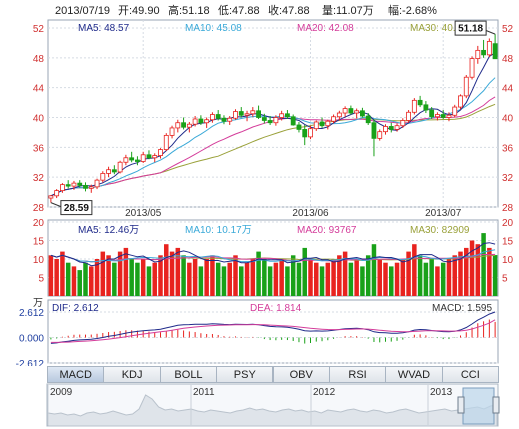 This screenshot has height=429, width=519. Describe the element at coordinates (325, 28) in the screenshot. I see `price-ma20-label: MA20: 42.08` at that location.